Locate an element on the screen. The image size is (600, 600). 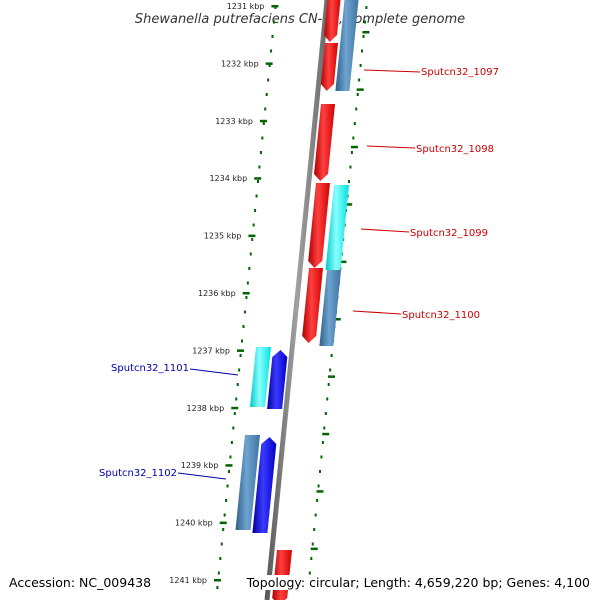
kbp-label: 1234 kbp is located at coordinates (228, 178).